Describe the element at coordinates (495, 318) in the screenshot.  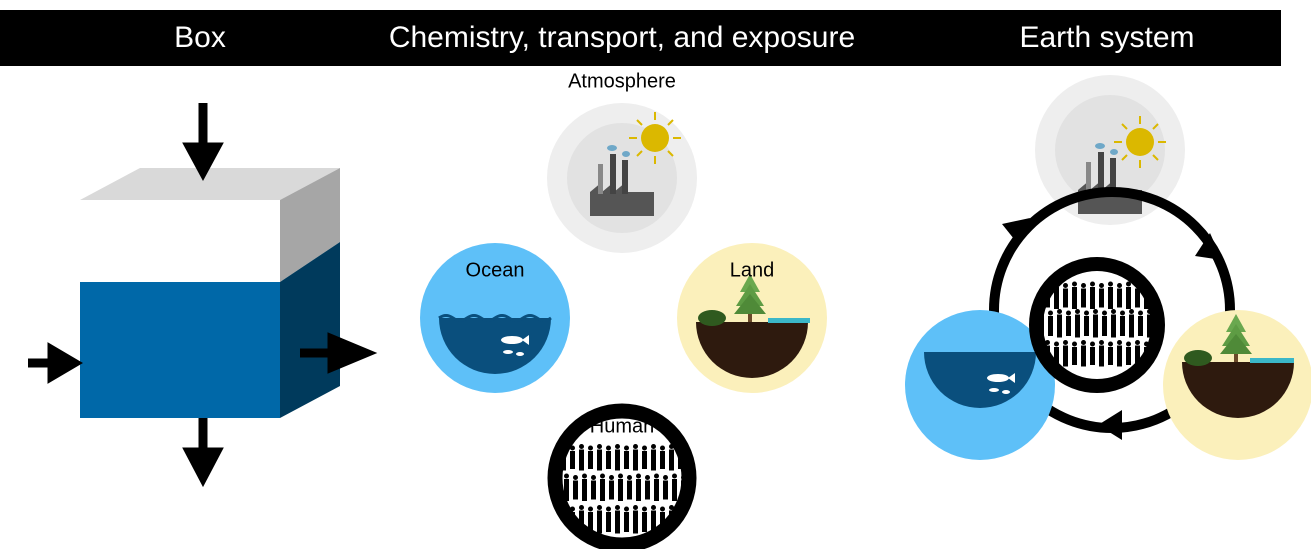
I see `ocean-node` at that location.